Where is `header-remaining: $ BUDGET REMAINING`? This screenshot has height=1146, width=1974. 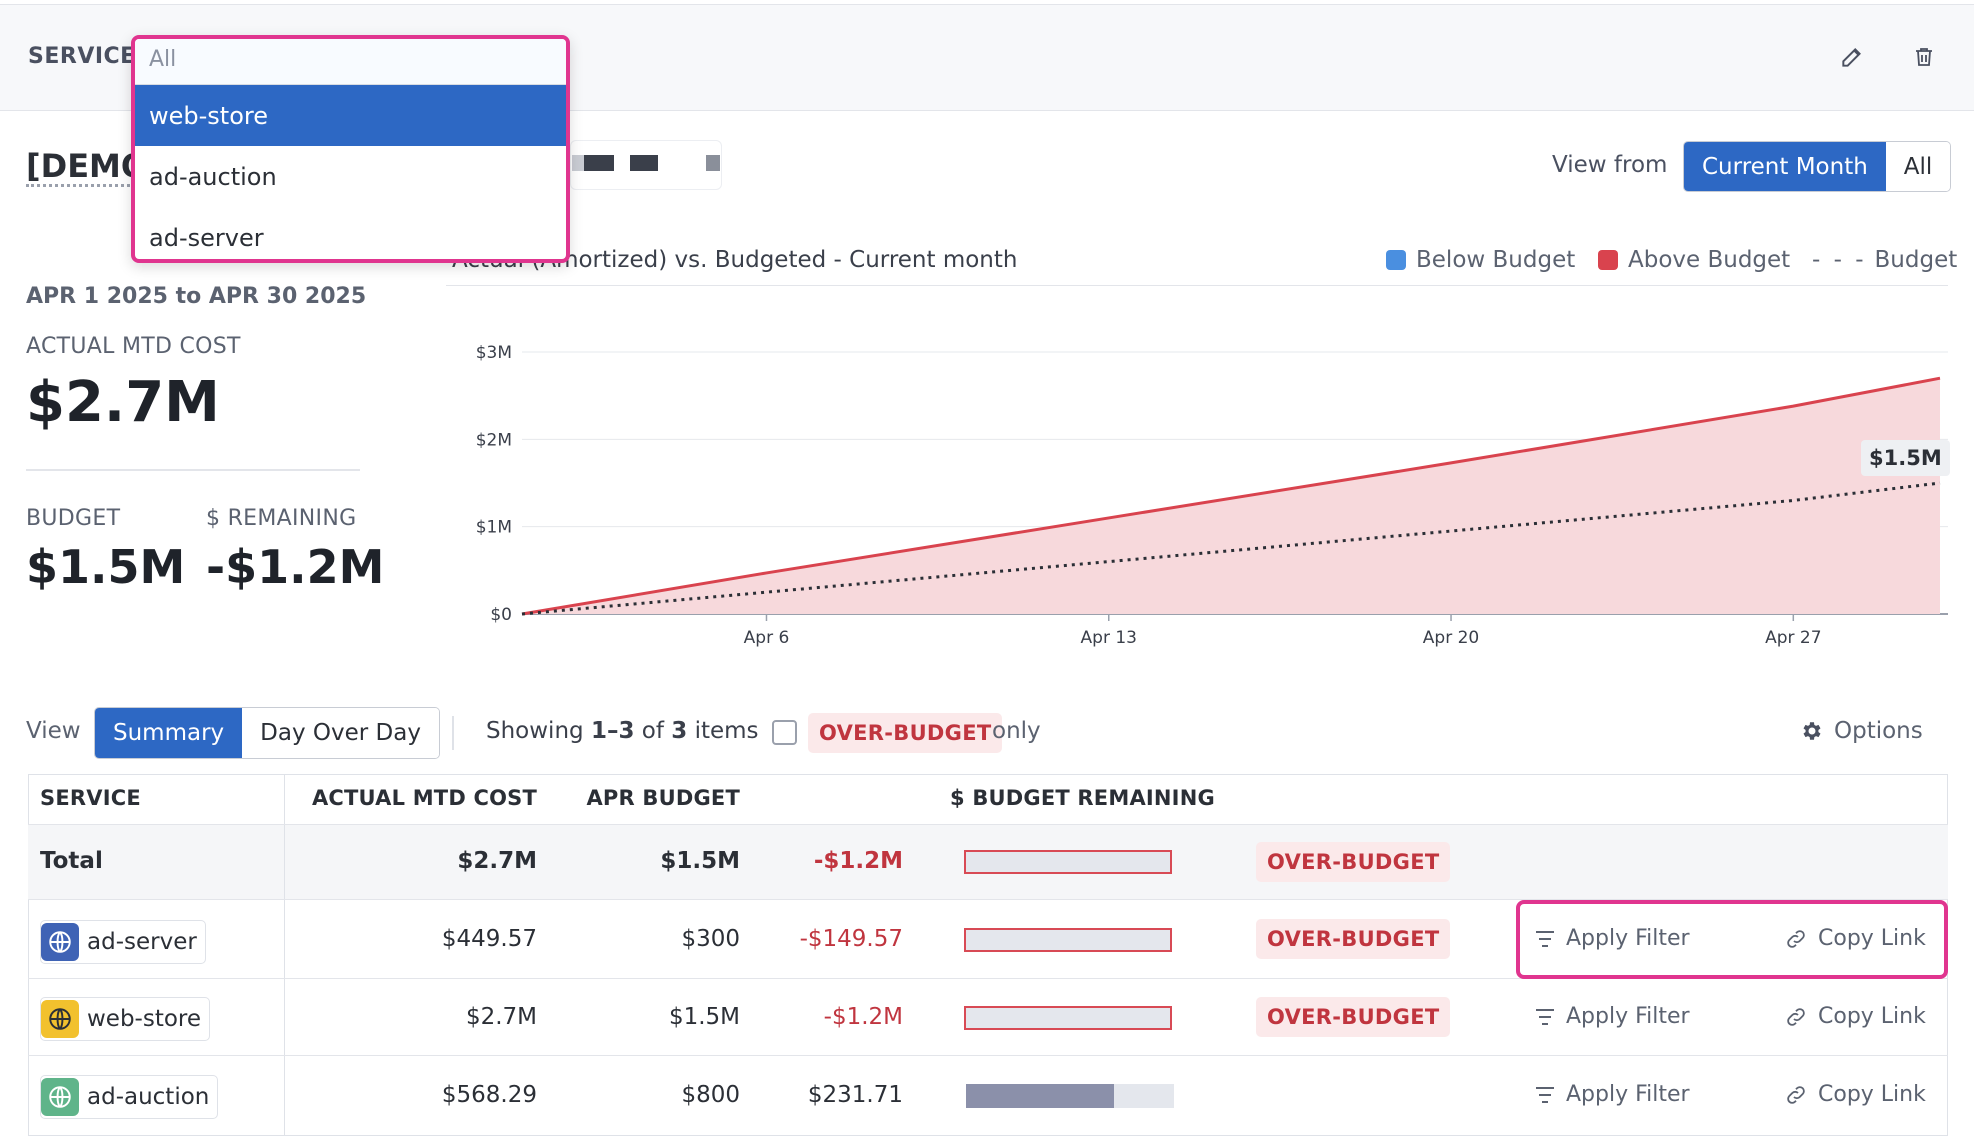
header-remaining: $ BUDGET REMAINING is located at coordinates (1082, 798).